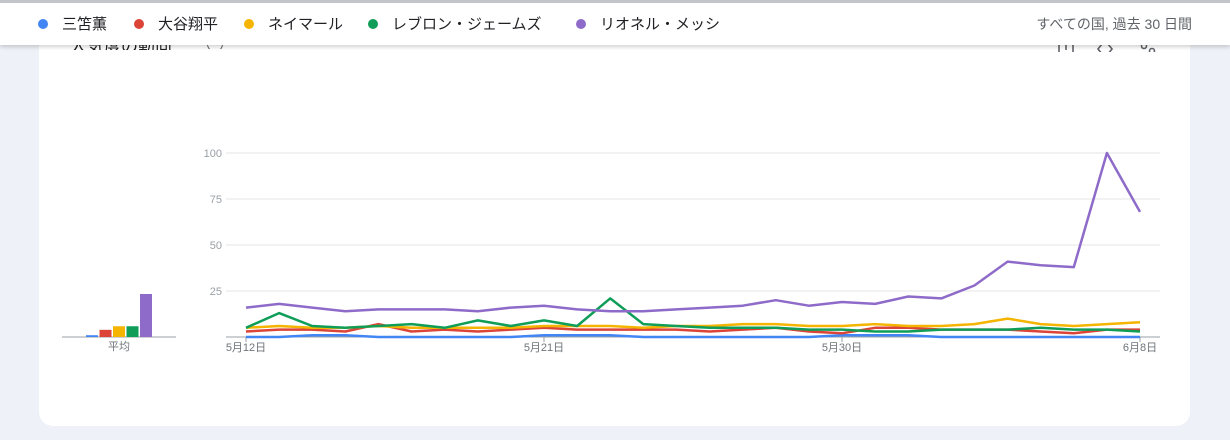  What do you see at coordinates (544, 348) in the screenshot?
I see `x-tick-label: 5月21日` at bounding box center [544, 348].